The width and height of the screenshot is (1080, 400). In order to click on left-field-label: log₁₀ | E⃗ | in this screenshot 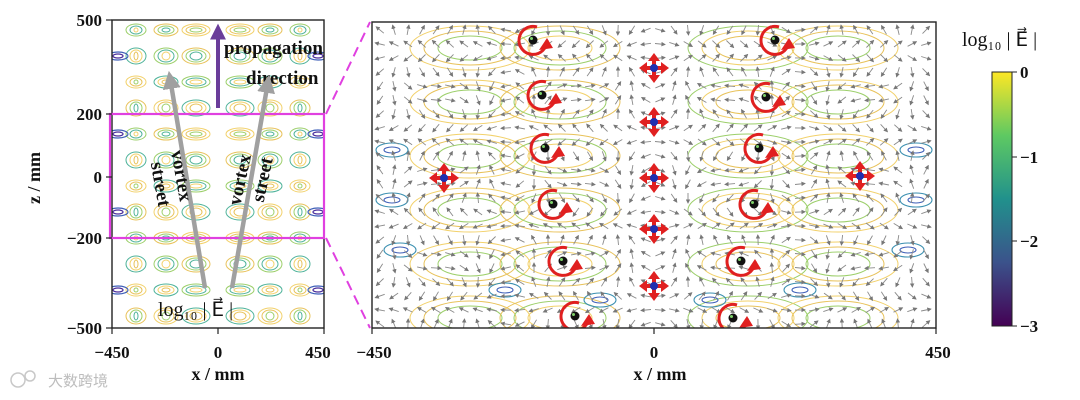, I will do `click(195, 308)`.